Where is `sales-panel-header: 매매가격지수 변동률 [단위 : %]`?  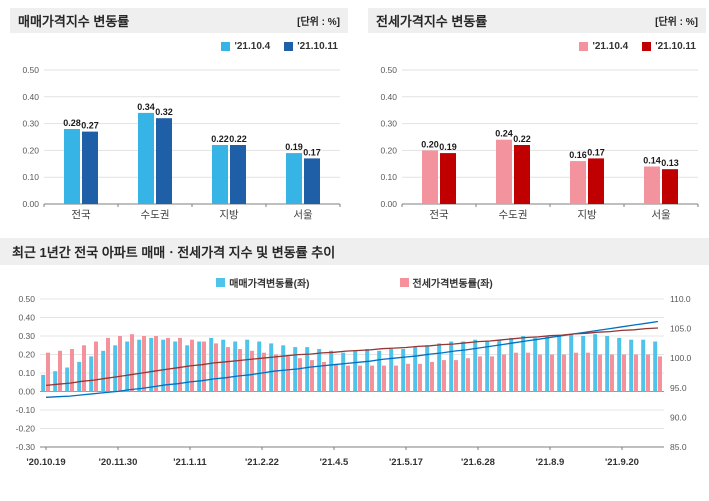 sales-panel-header: 매매가격지수 변동률 [단위 : %] is located at coordinates (179, 20).